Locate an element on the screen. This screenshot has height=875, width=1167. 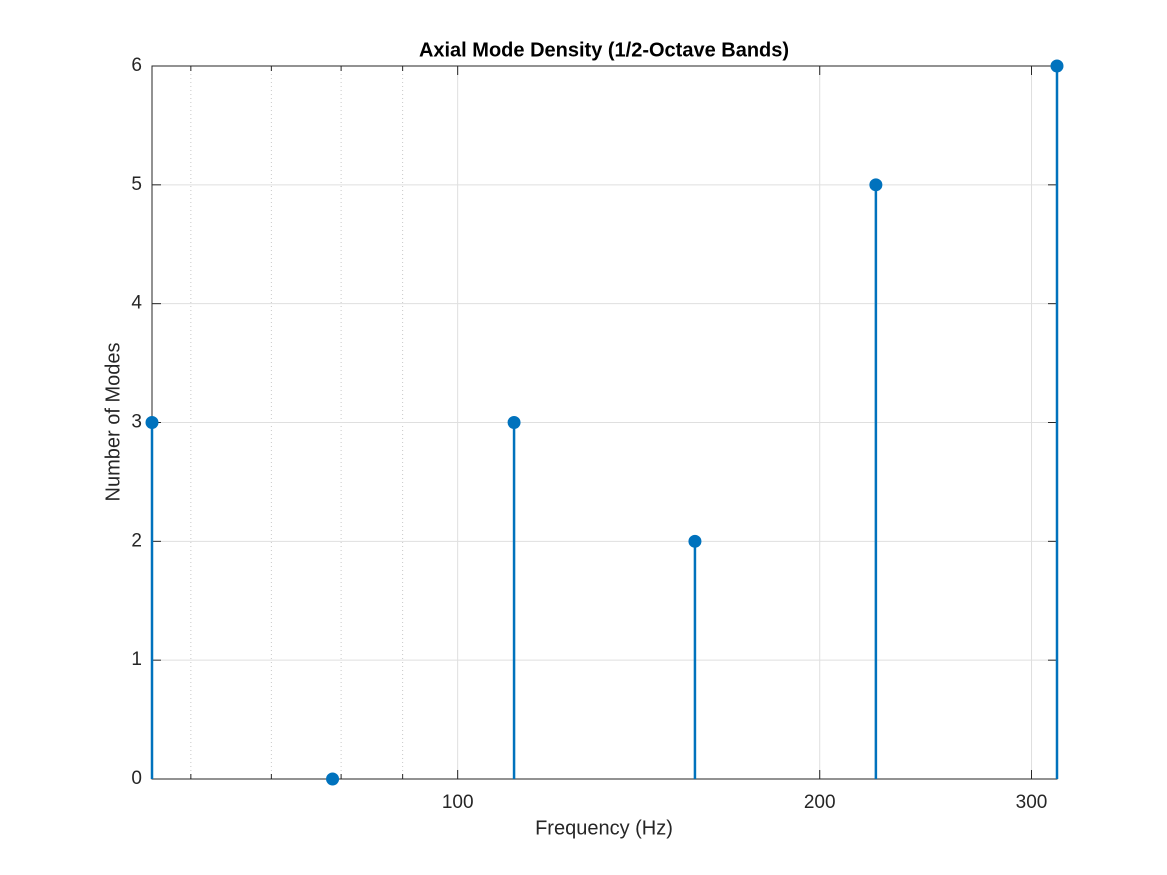
x-tick-label: 200 is located at coordinates (820, 802).